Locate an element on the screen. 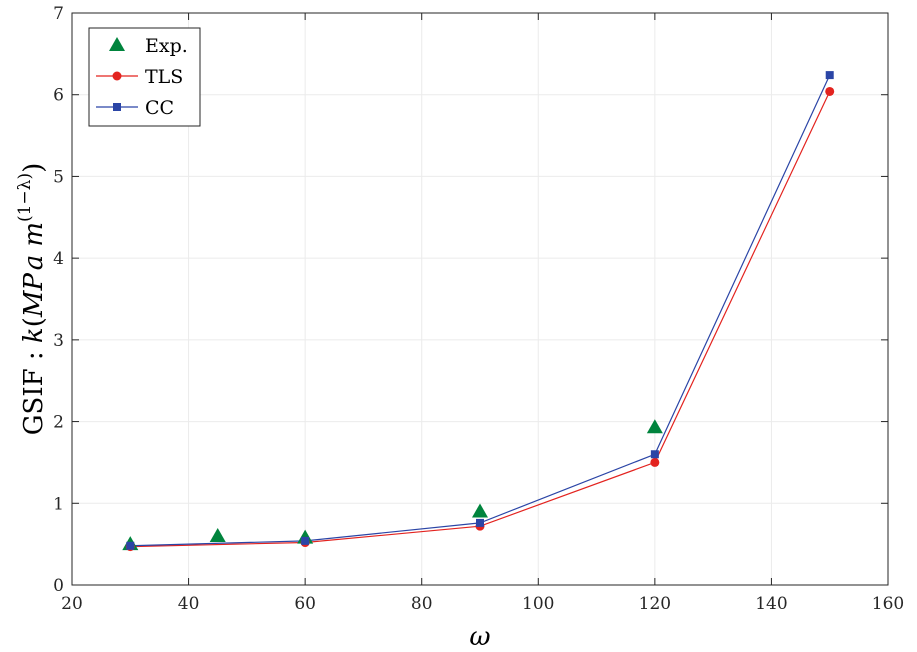 The width and height of the screenshot is (917, 652). legend-marker-cc is located at coordinates (117, 107).